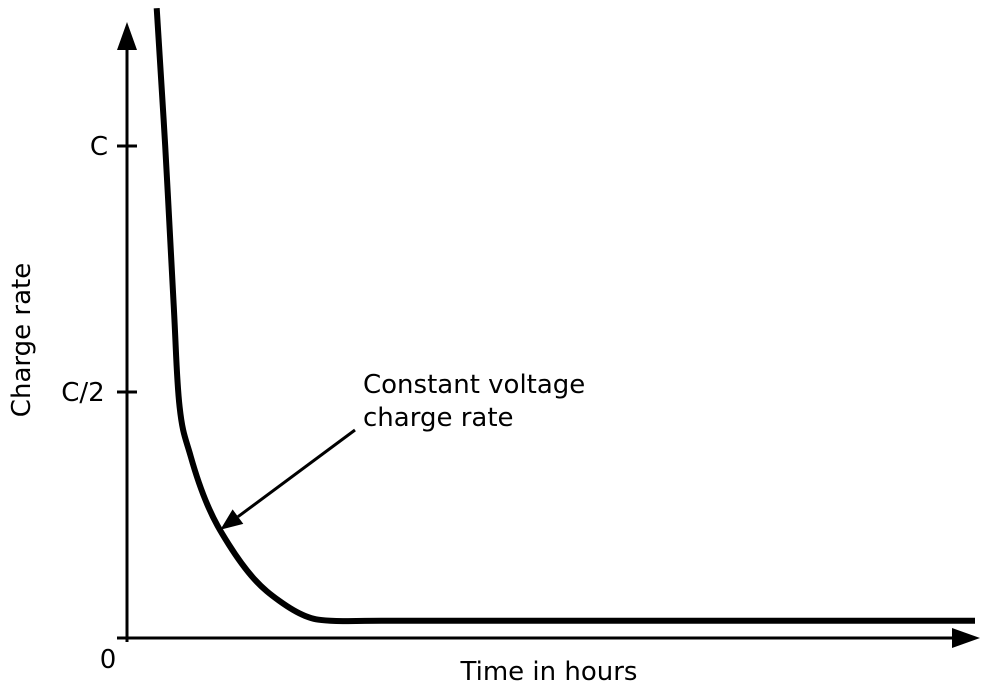 Image resolution: width=994 pixels, height=686 pixels. I want to click on y-axis-title: Charge rate, so click(22, 340).